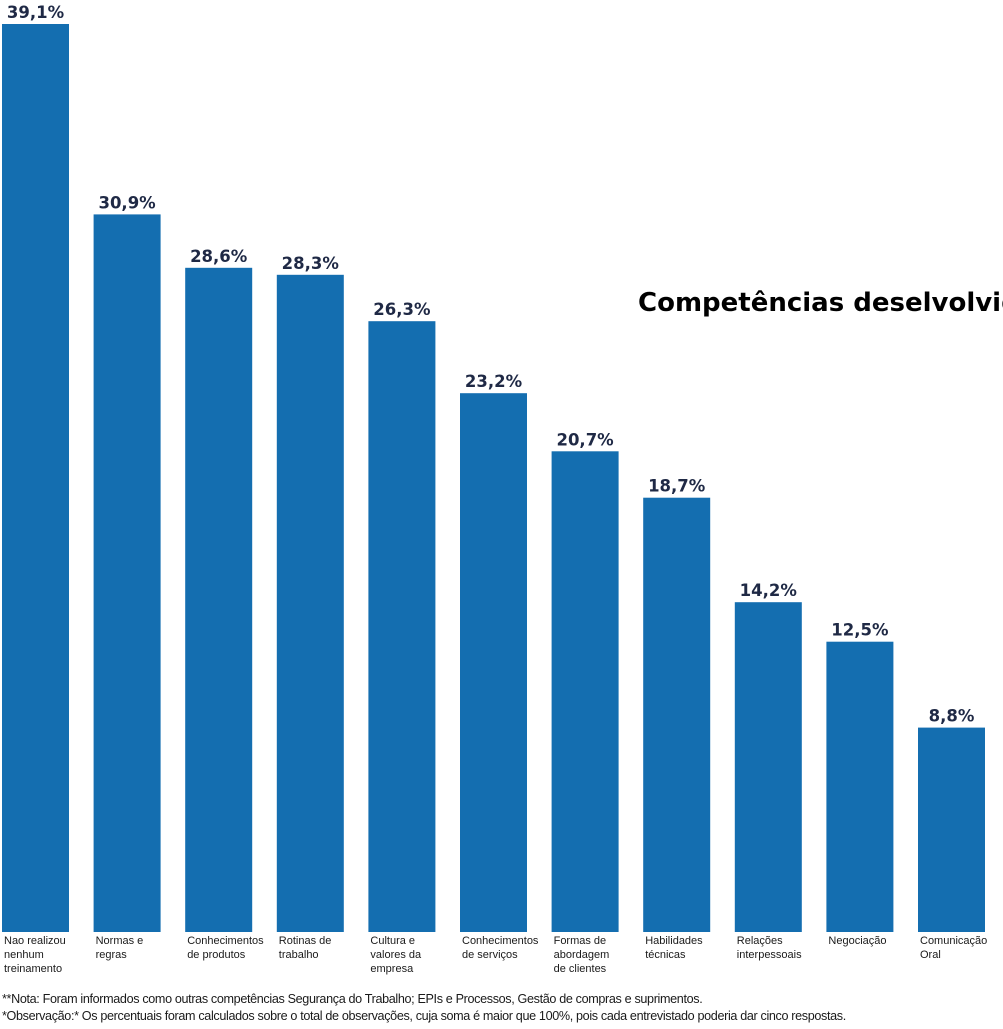 The image size is (1003, 1029). What do you see at coordinates (953, 948) in the screenshot?
I see `category-label-11: Comunicação Oral` at bounding box center [953, 948].